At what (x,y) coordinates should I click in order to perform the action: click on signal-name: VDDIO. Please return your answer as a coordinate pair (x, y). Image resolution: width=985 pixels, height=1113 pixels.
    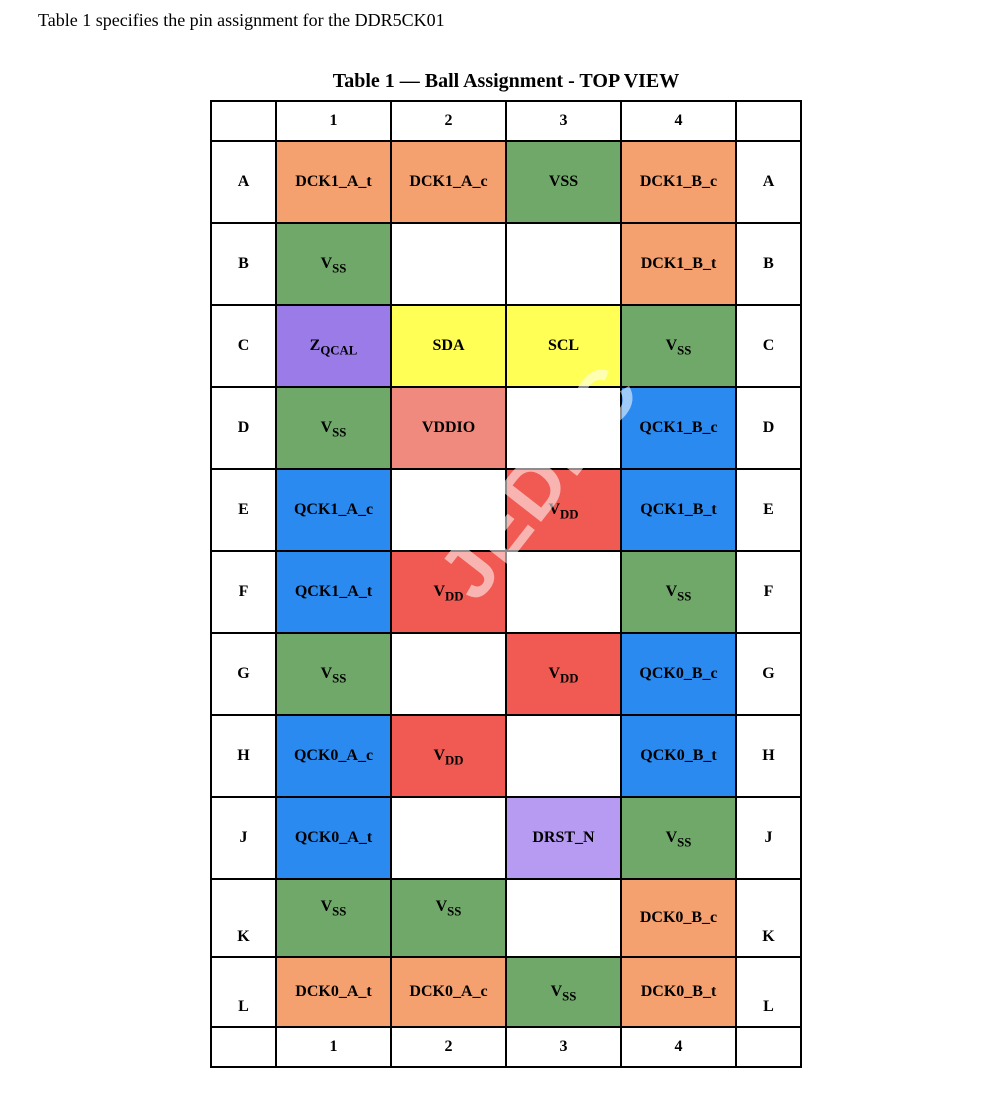
    Looking at the image, I should click on (448, 427).